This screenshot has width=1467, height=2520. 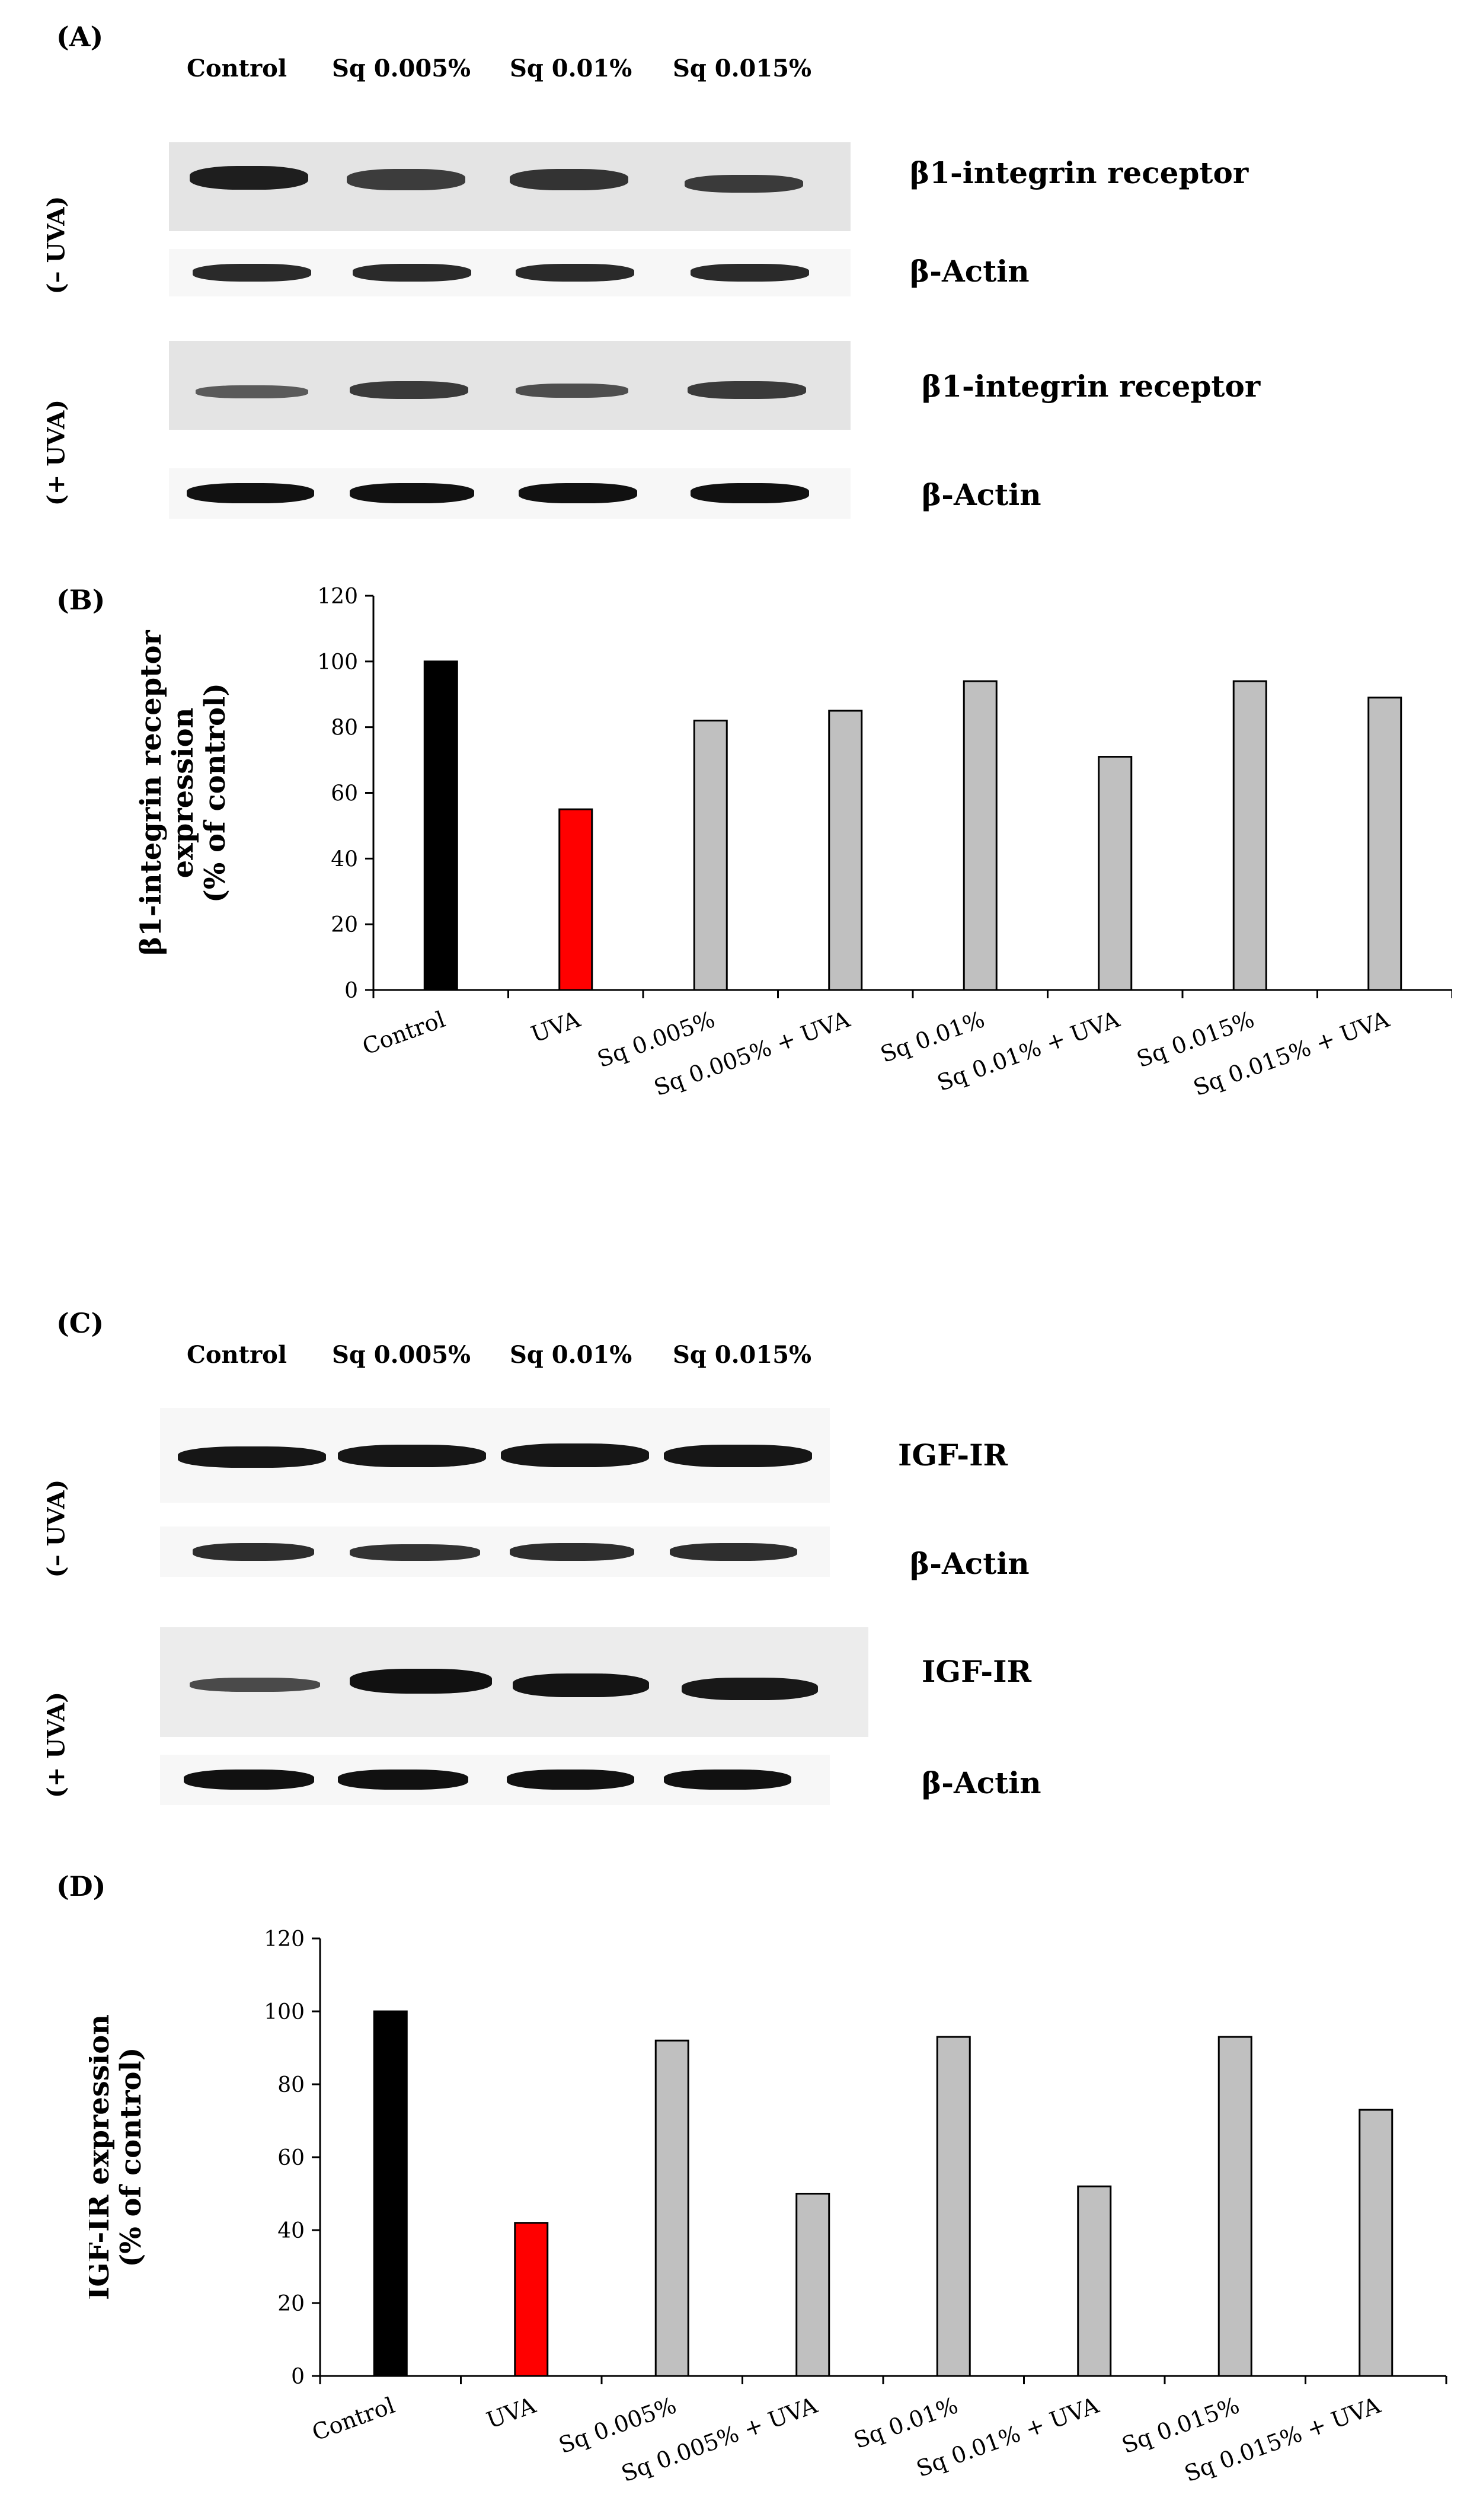 I want to click on chart-d-ytick-label: 0, so click(x=298, y=2377).